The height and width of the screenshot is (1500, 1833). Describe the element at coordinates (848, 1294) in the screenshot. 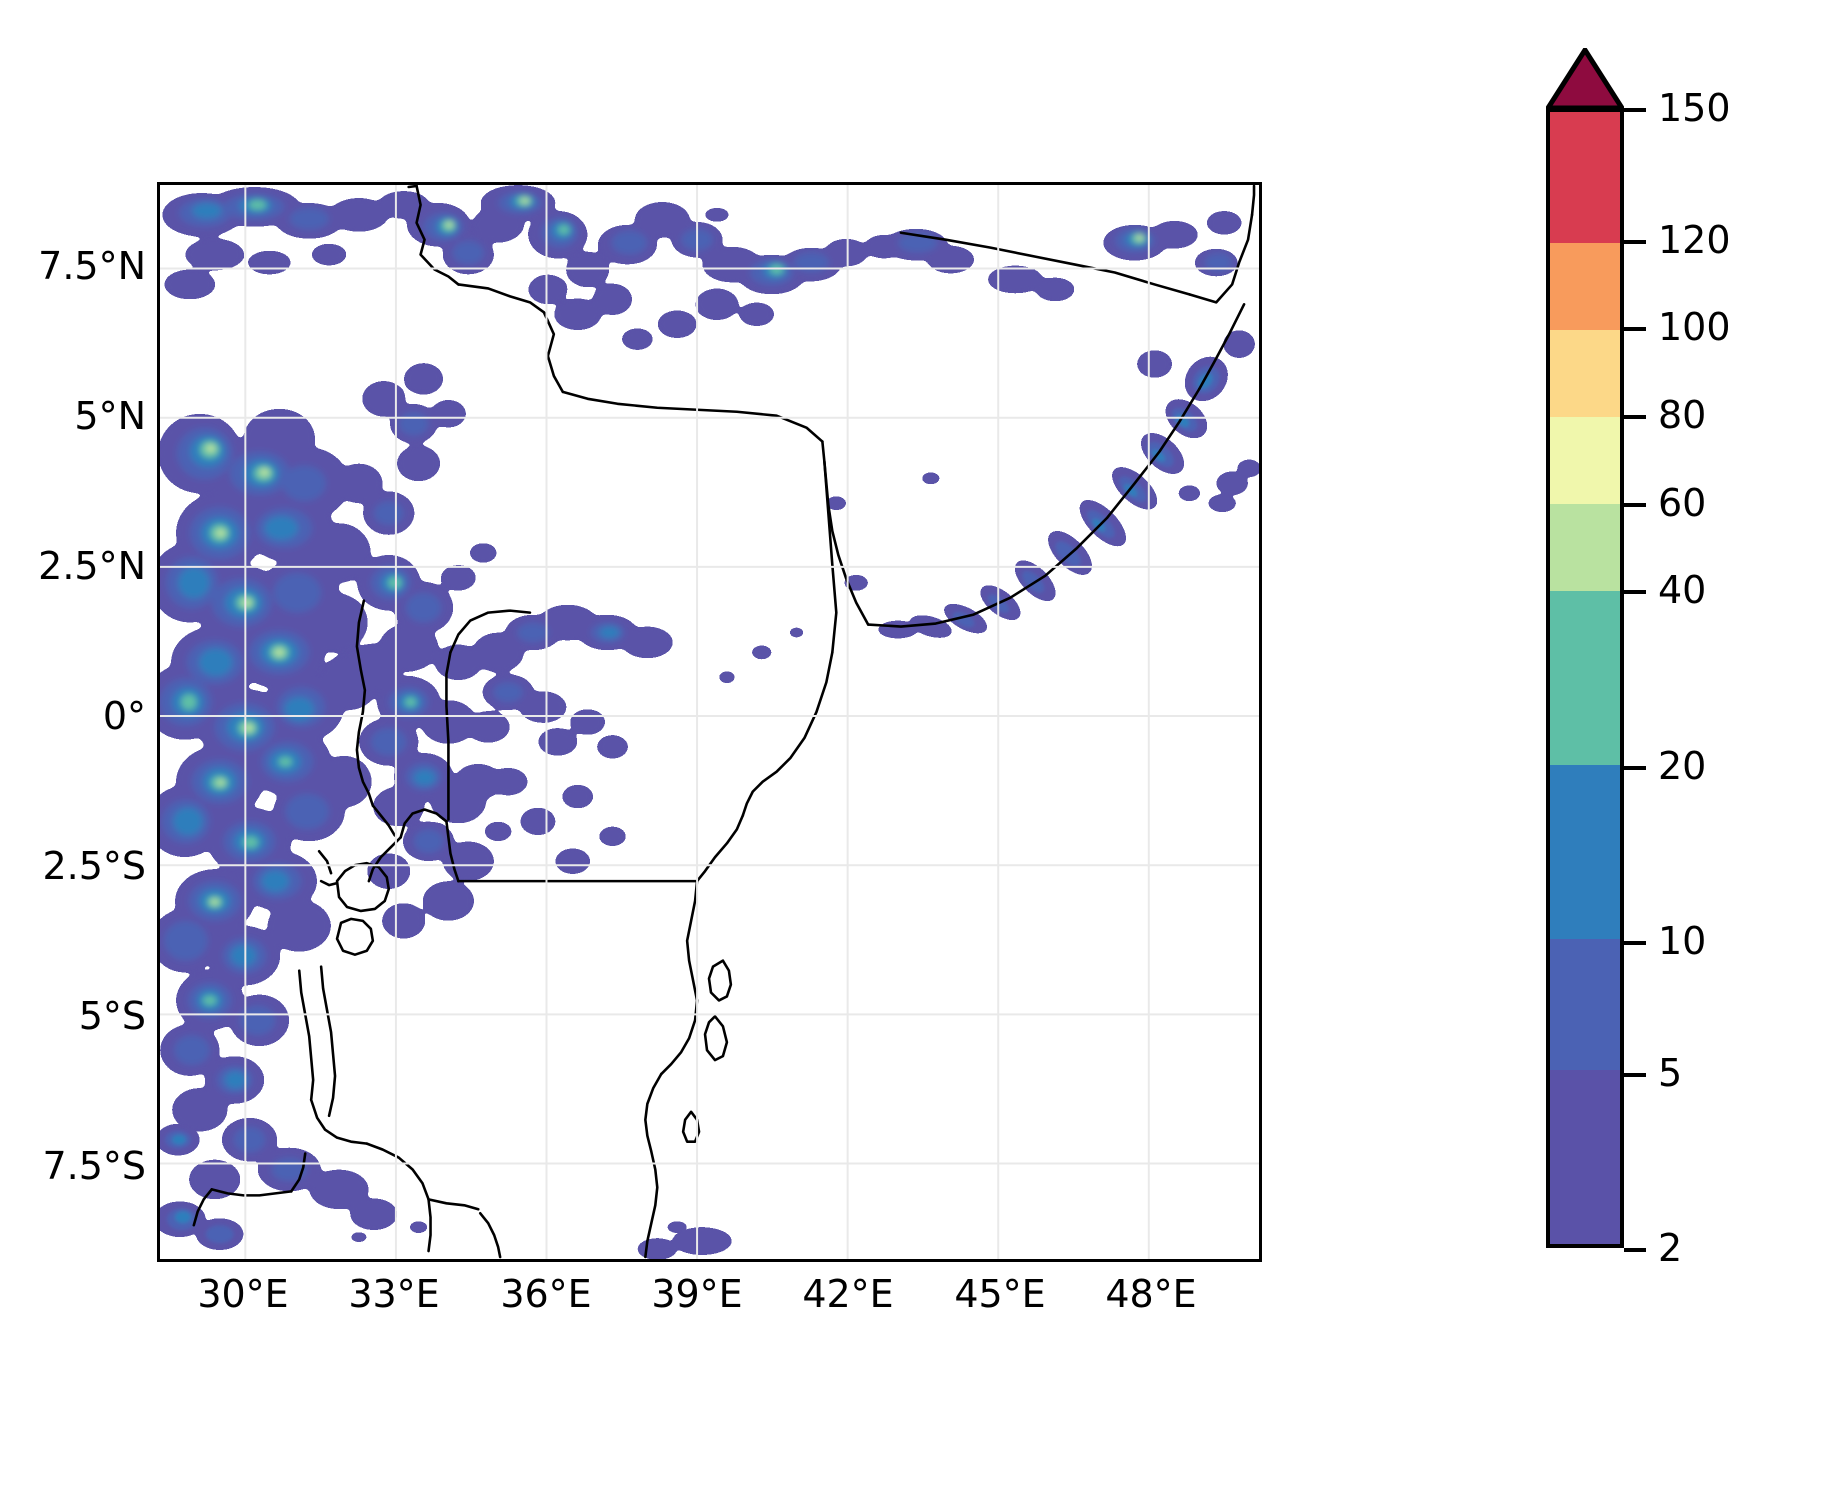

I see `x-tick-label: 42°E` at that location.